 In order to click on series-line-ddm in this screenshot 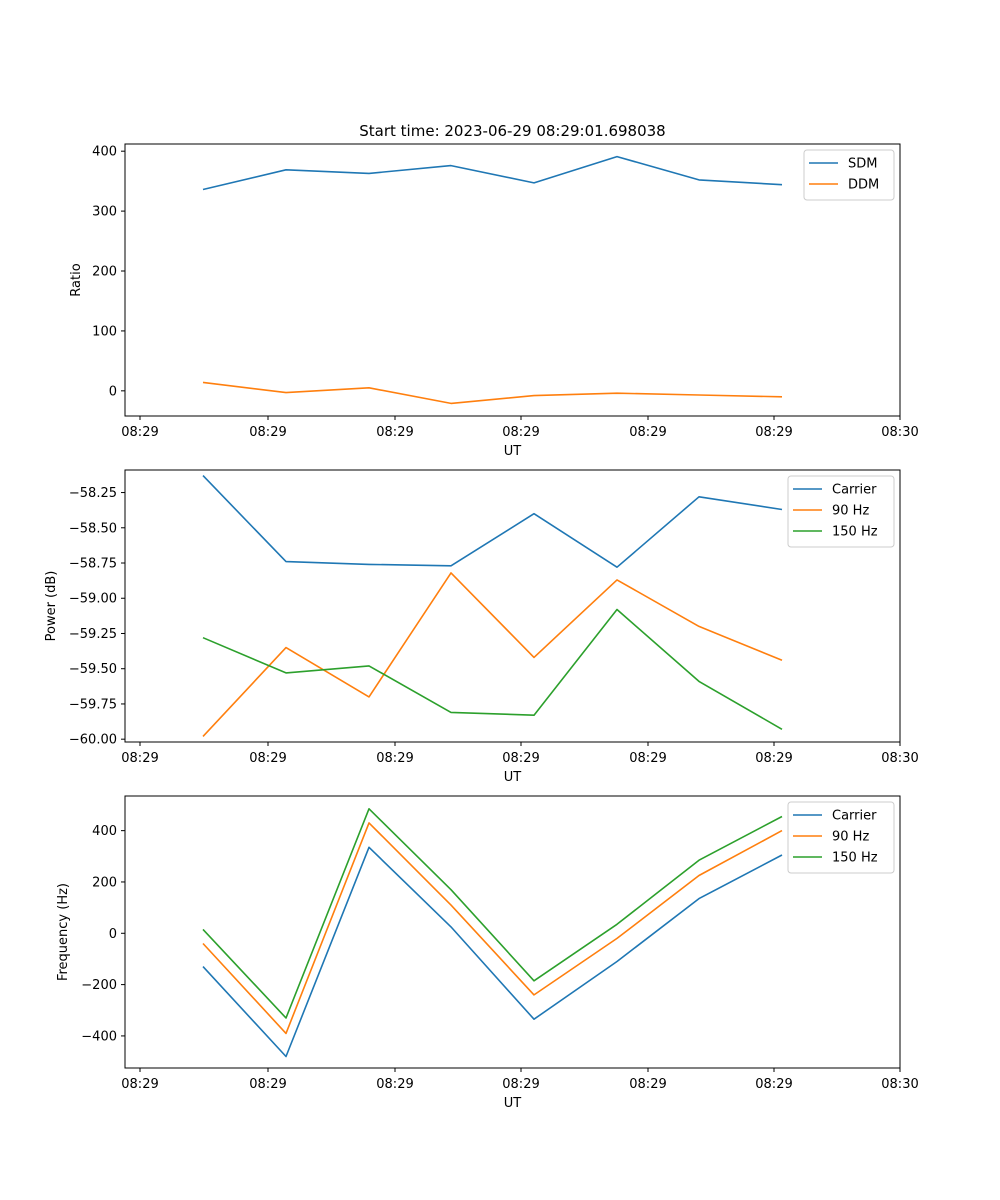, I will do `click(492, 393)`.